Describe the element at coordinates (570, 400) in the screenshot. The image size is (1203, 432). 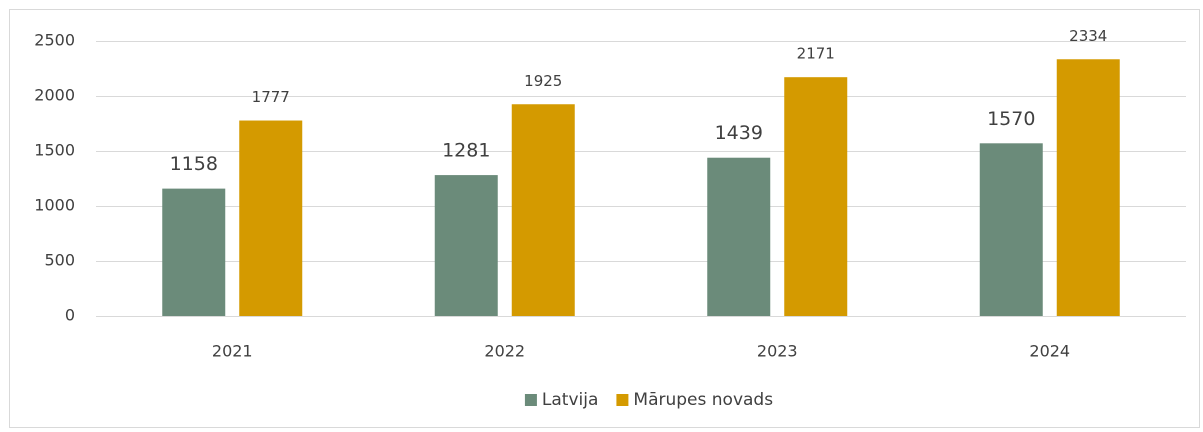
I see `legend-label: Latvija` at that location.